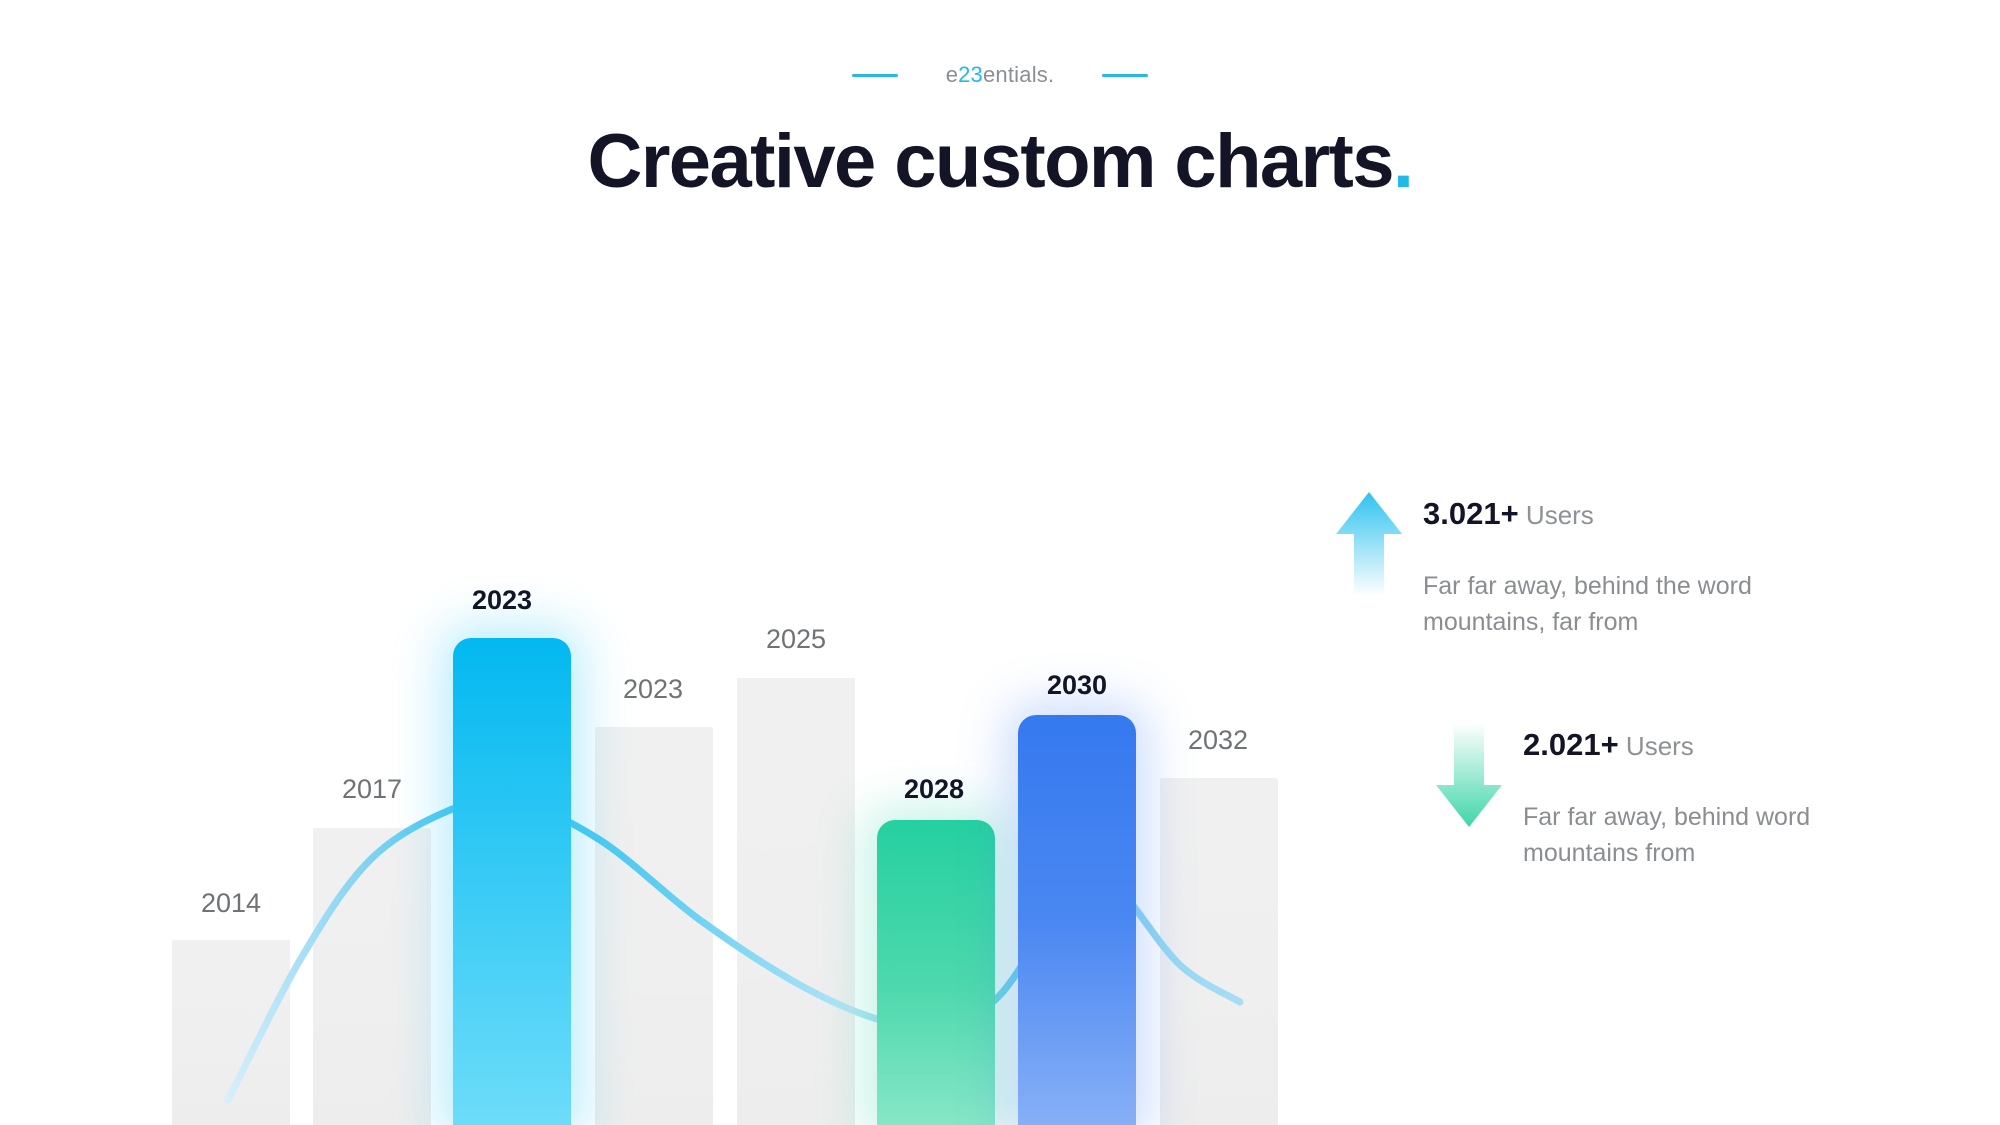 Image resolution: width=2000 pixels, height=1125 pixels. What do you see at coordinates (231, 903) in the screenshot?
I see `bar-label-0: 2014` at bounding box center [231, 903].